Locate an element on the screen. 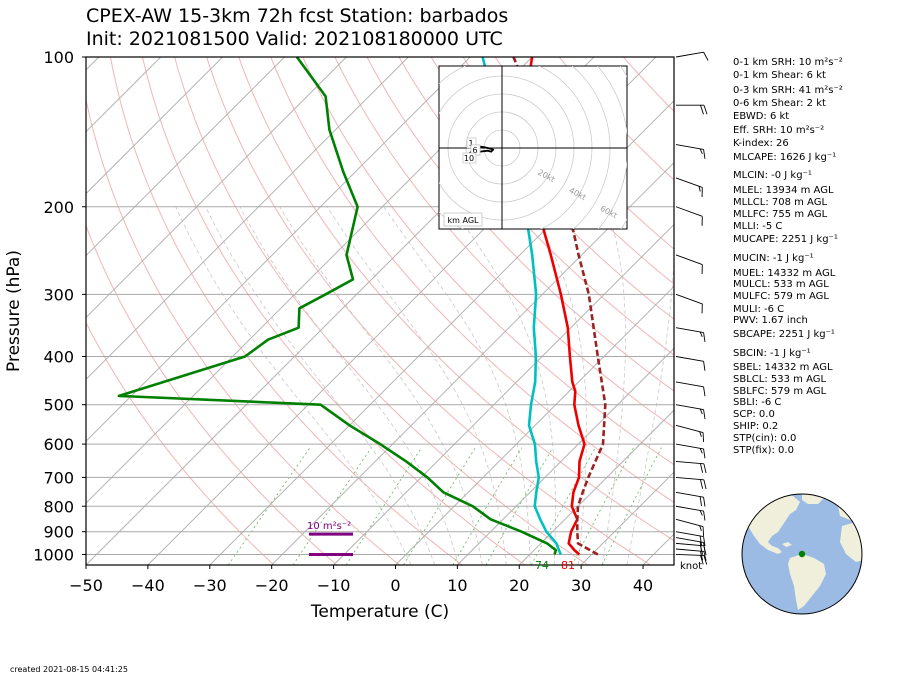  y-tick-label: 1000 is located at coordinates (53, 554).